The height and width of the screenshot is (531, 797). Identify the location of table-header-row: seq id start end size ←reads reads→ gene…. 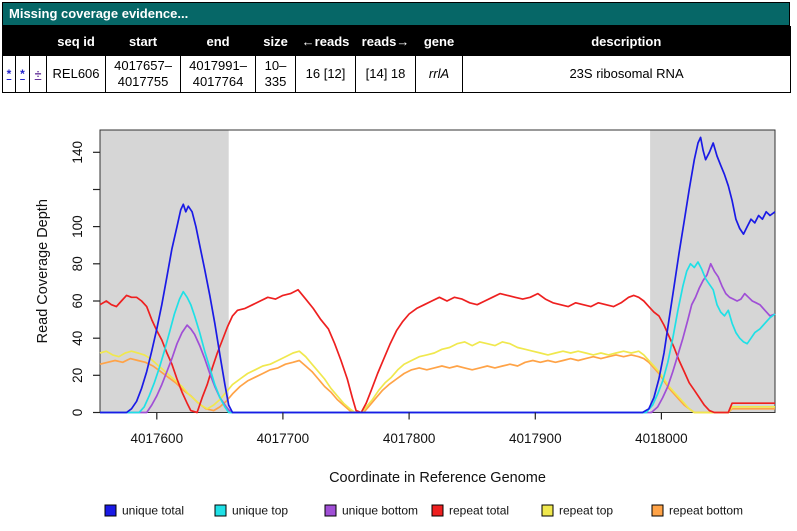
(396, 41).